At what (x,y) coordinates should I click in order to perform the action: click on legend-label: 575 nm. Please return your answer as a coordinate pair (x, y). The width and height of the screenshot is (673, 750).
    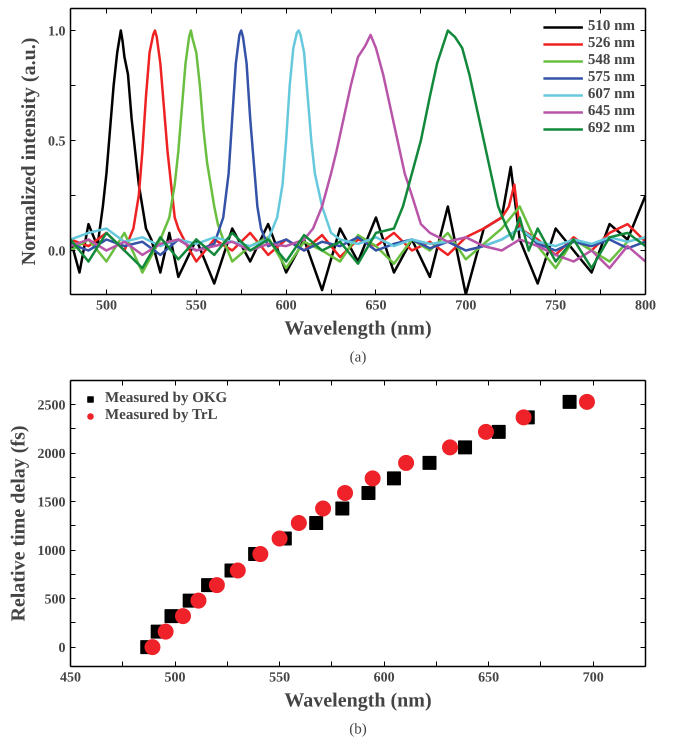
    Looking at the image, I should click on (611, 77).